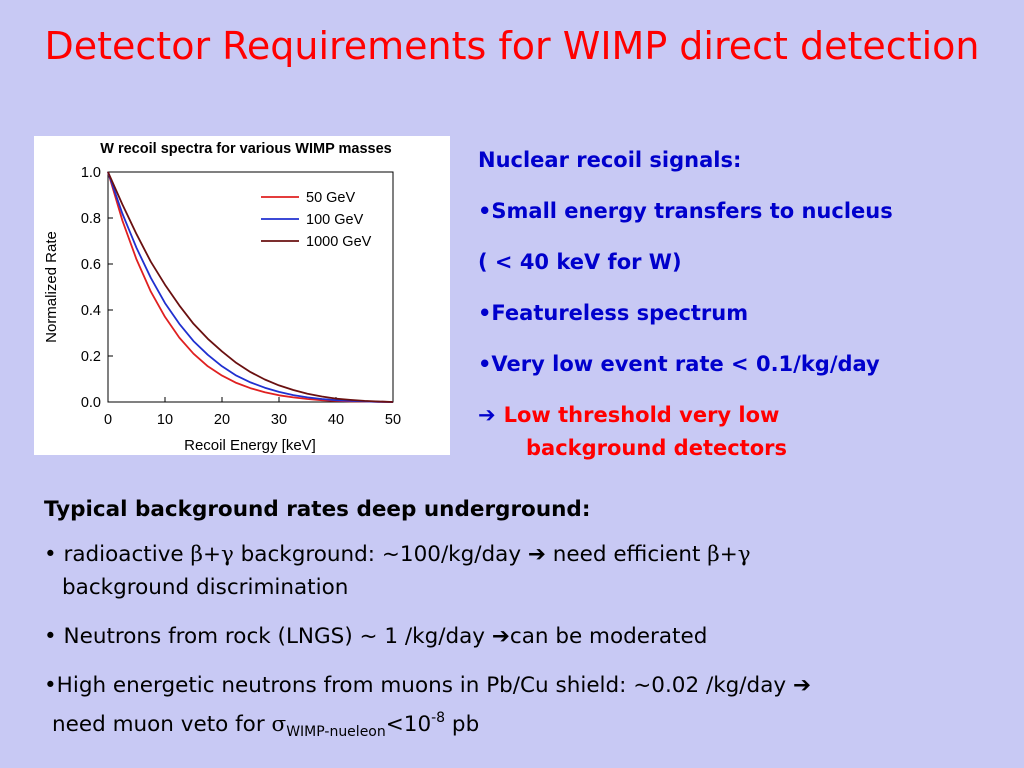  Describe the element at coordinates (250, 445) in the screenshot. I see `x-axis-label: Recoil Energy [keV]` at that location.